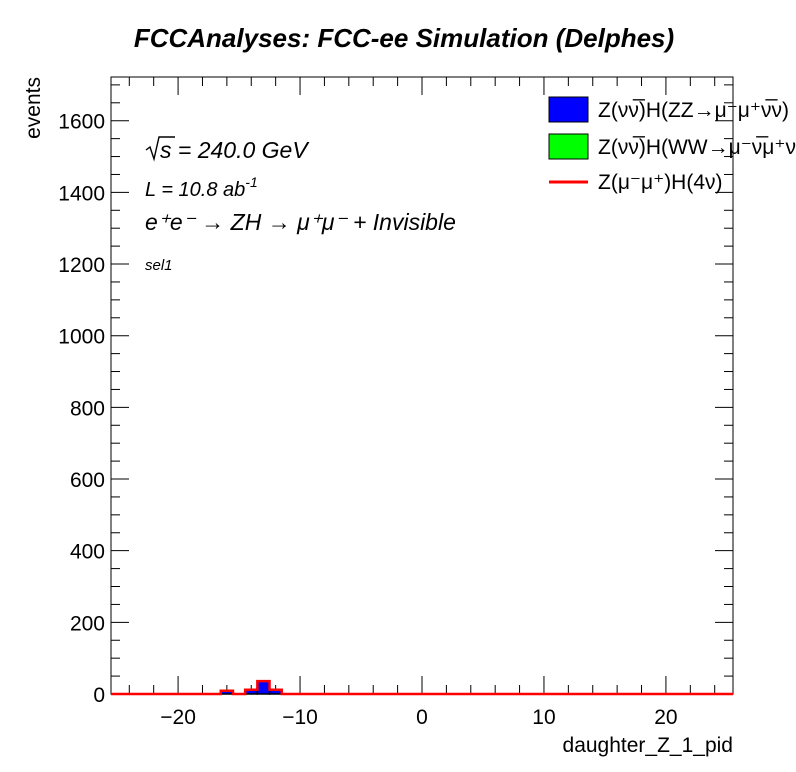 This screenshot has height=772, width=796. Describe the element at coordinates (543, 717) in the screenshot. I see `x-tick-label: 10` at that location.